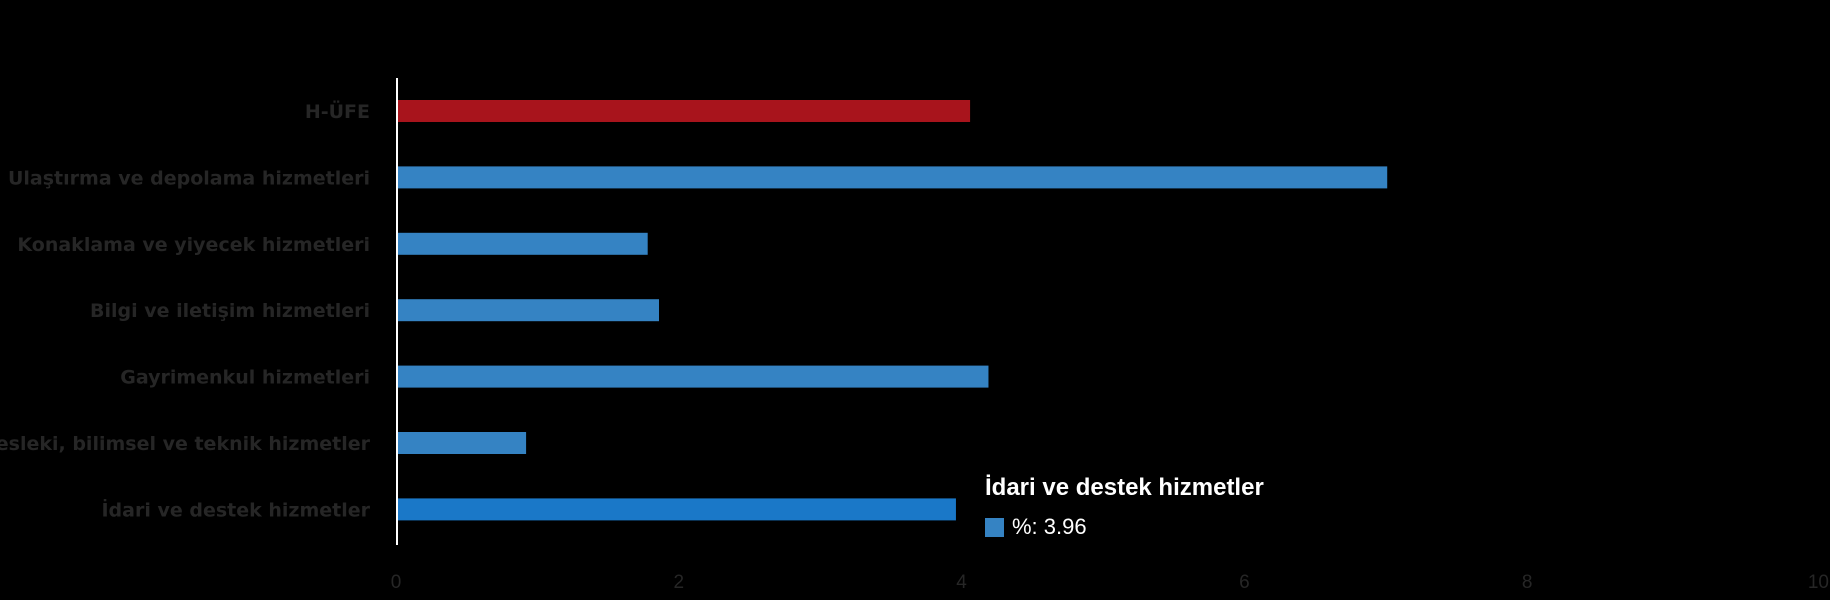 Image resolution: width=1830 pixels, height=600 pixels. I want to click on tooltip-value: %: 3.96, so click(1049, 526).